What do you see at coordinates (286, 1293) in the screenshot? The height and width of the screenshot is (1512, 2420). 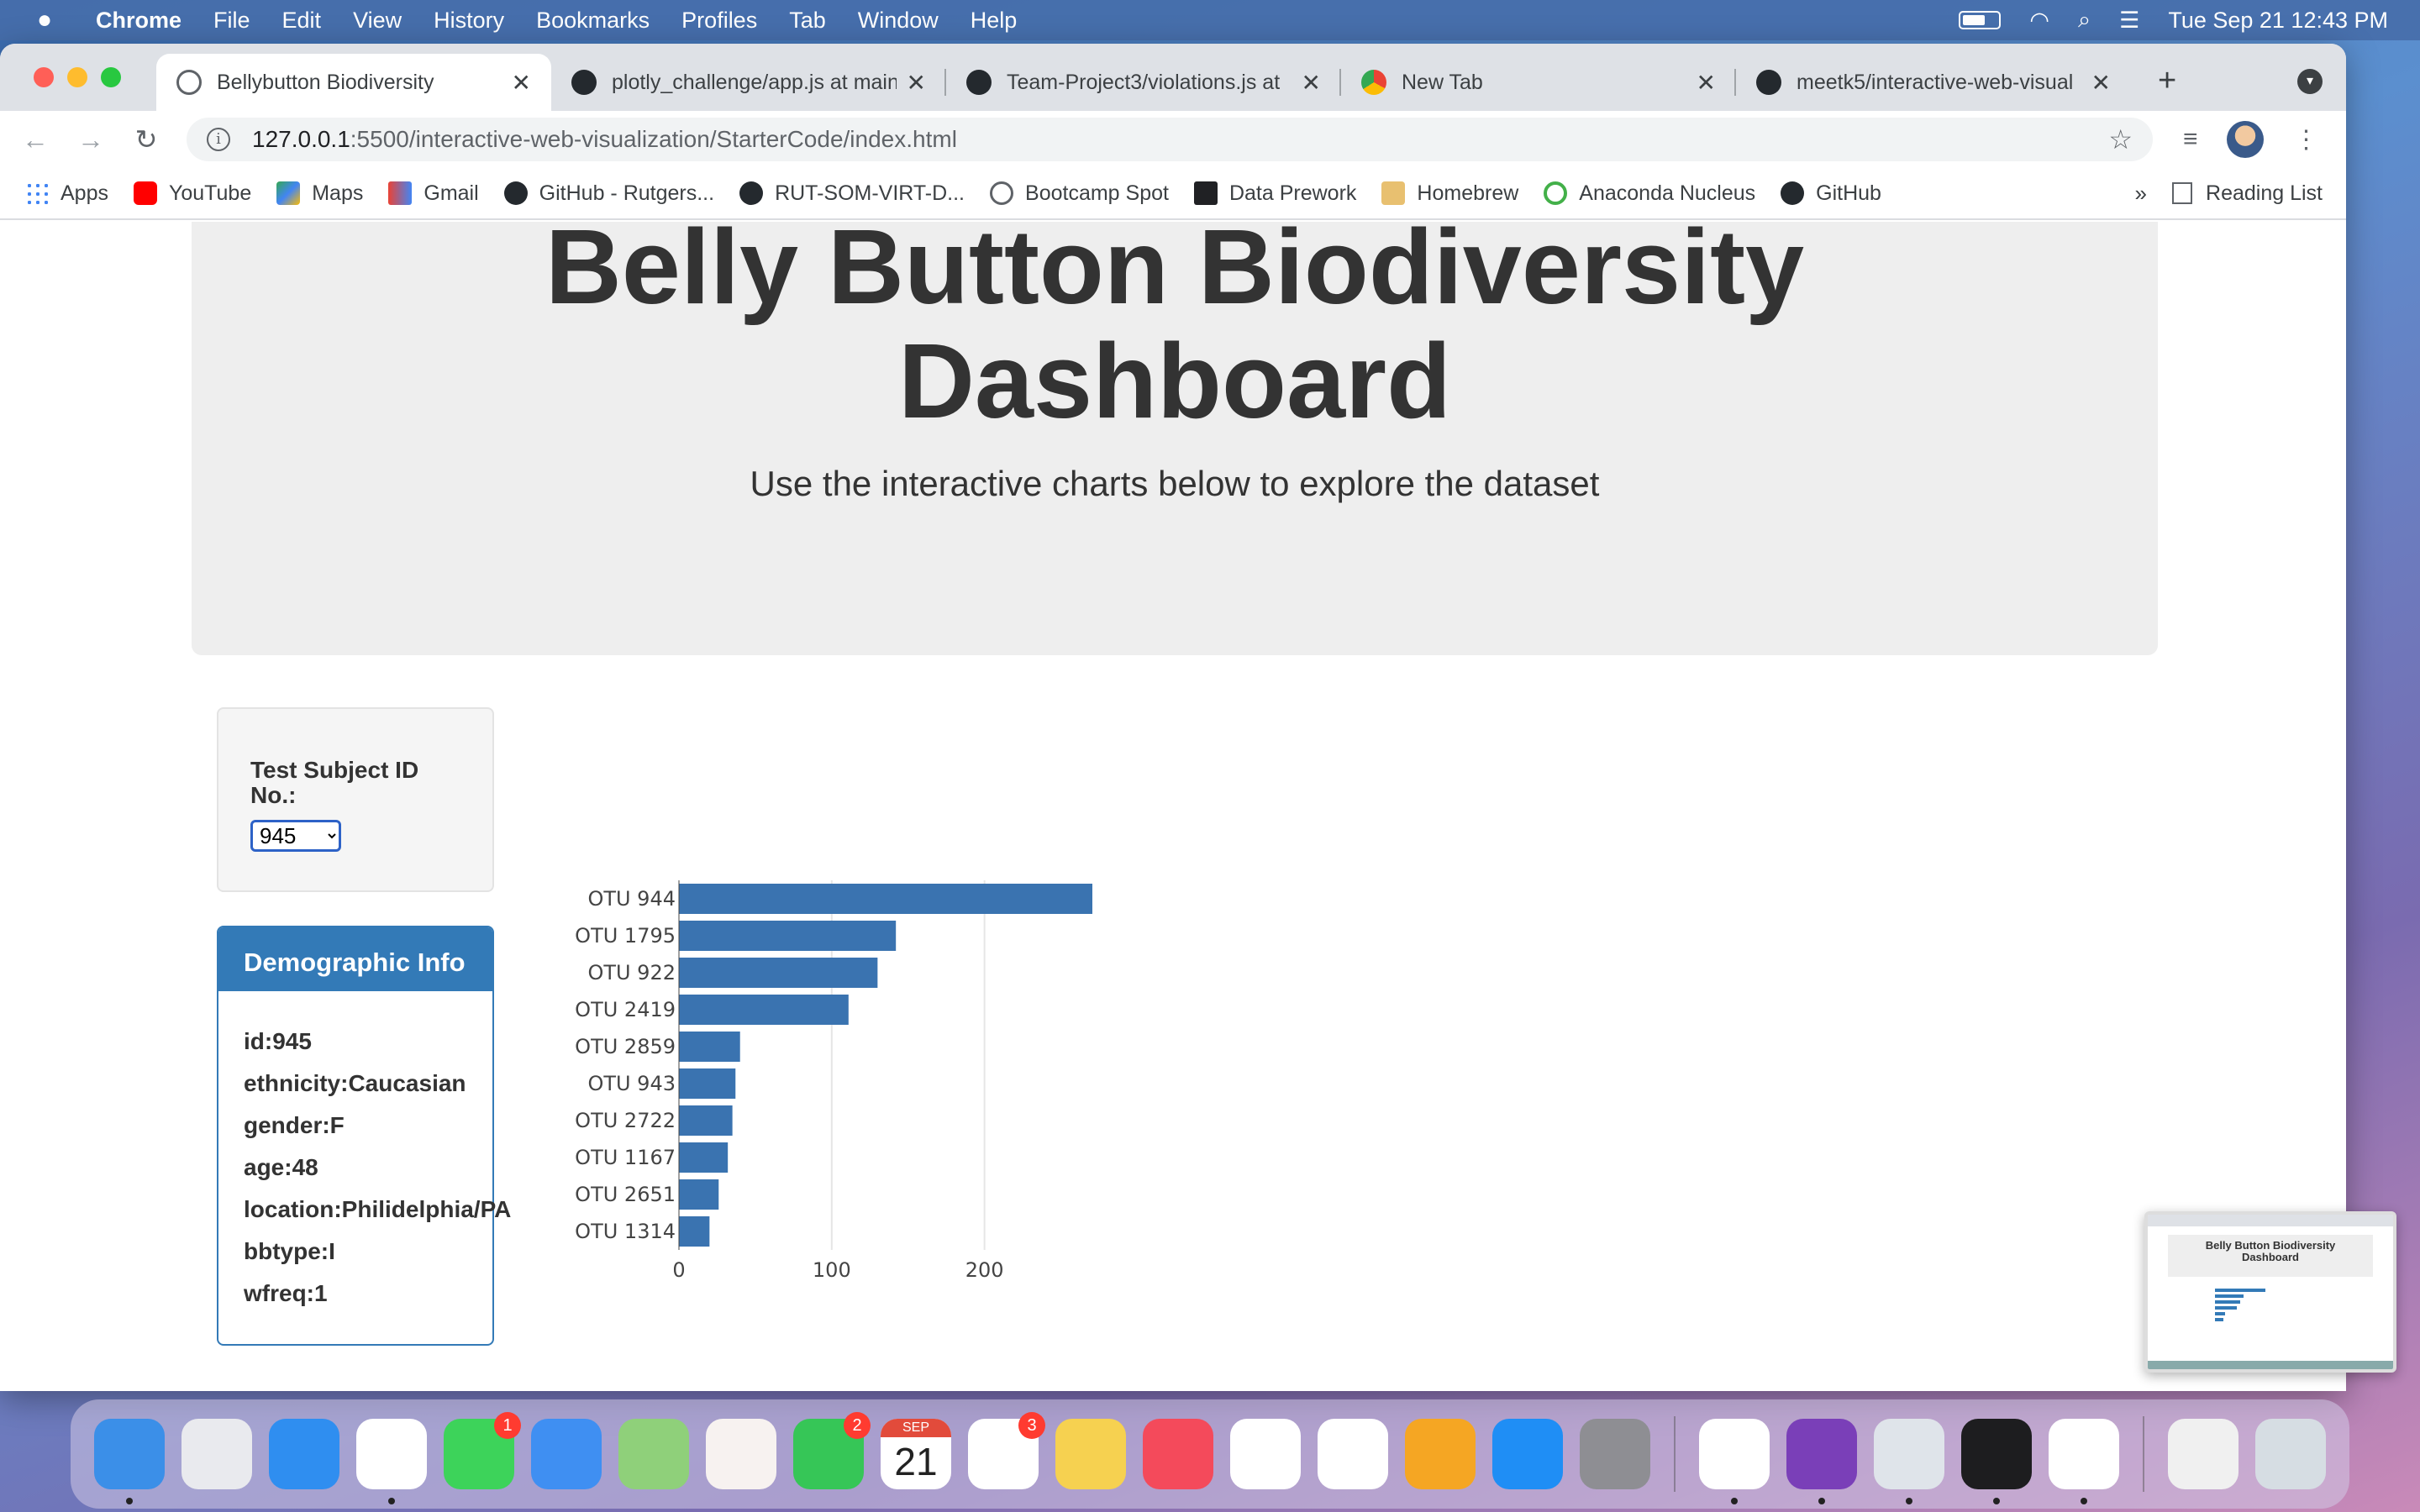 I see `metadata-wfreq: wfreq:1` at bounding box center [286, 1293].